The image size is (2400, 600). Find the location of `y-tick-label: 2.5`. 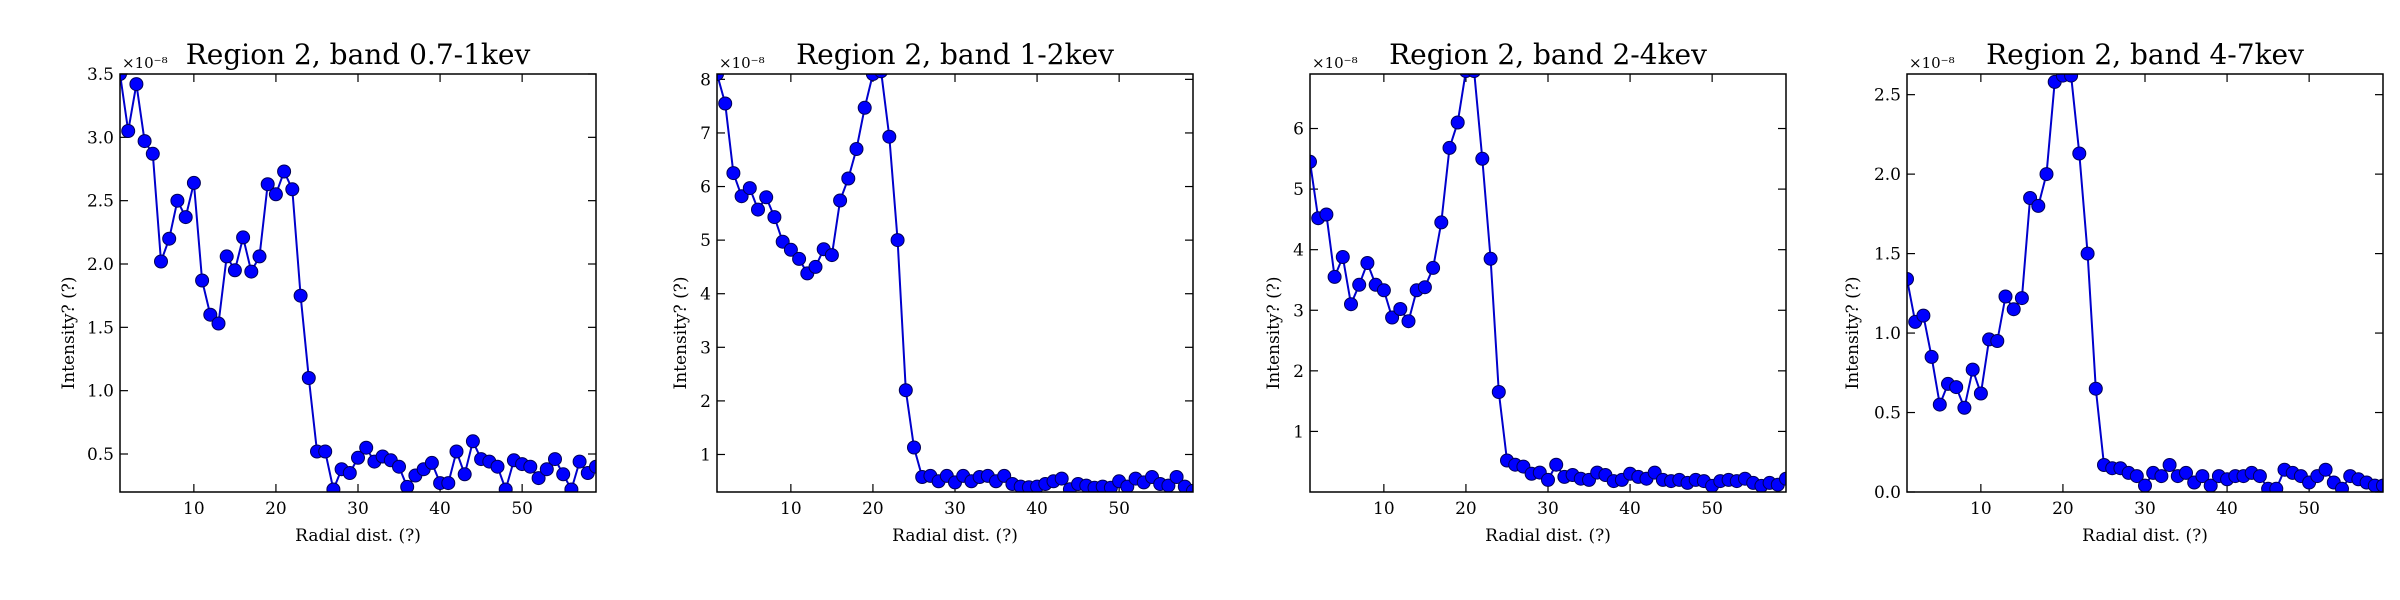

y-tick-label: 2.5 is located at coordinates (1887, 96).